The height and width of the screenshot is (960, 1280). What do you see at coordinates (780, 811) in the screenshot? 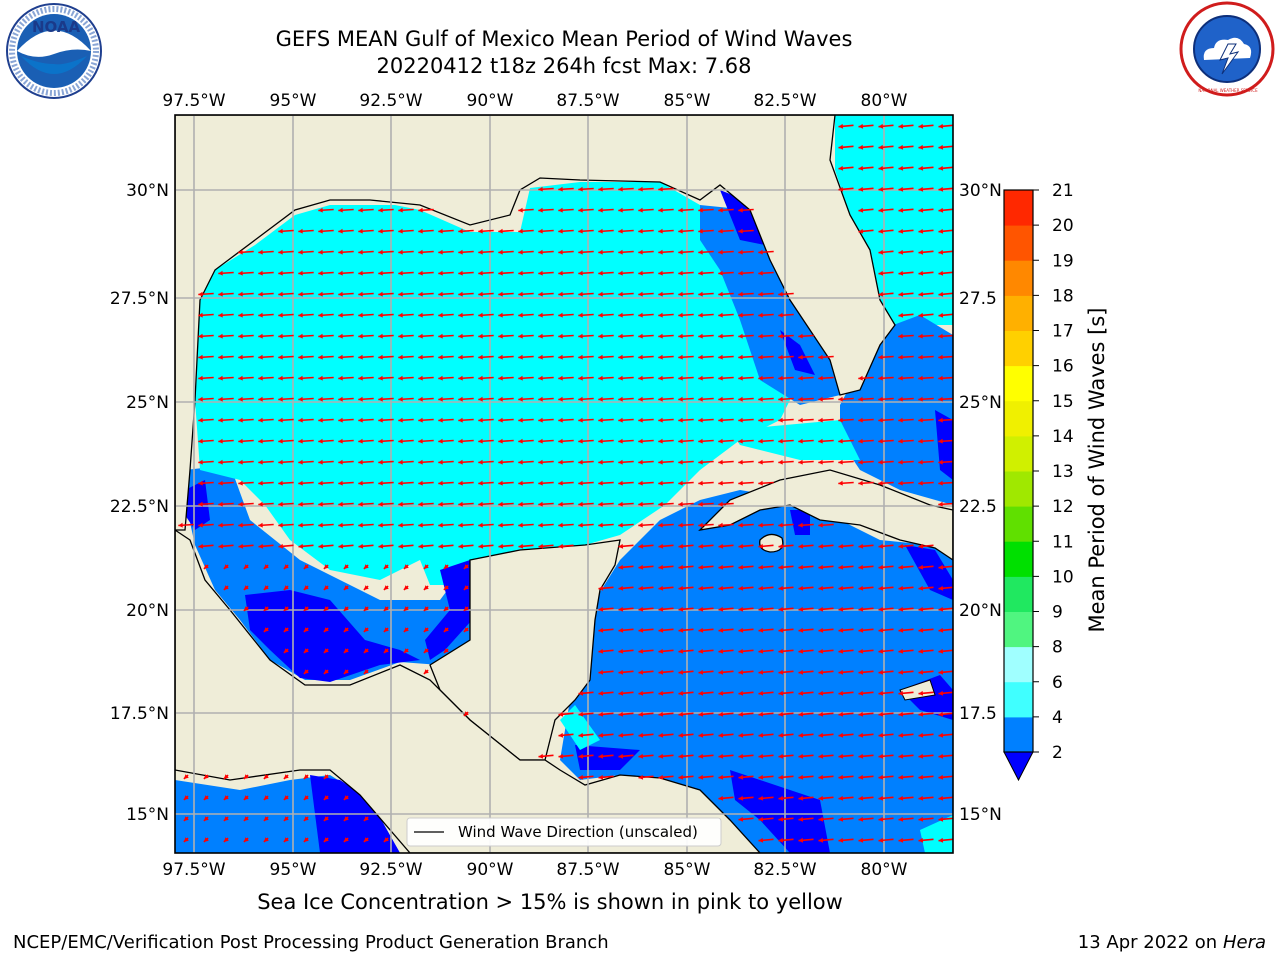
I see `nicaragua-deep-blue` at bounding box center [780, 811].